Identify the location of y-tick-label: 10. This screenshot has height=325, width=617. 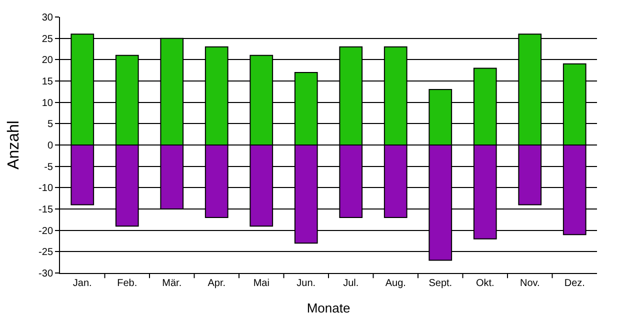
(48, 103).